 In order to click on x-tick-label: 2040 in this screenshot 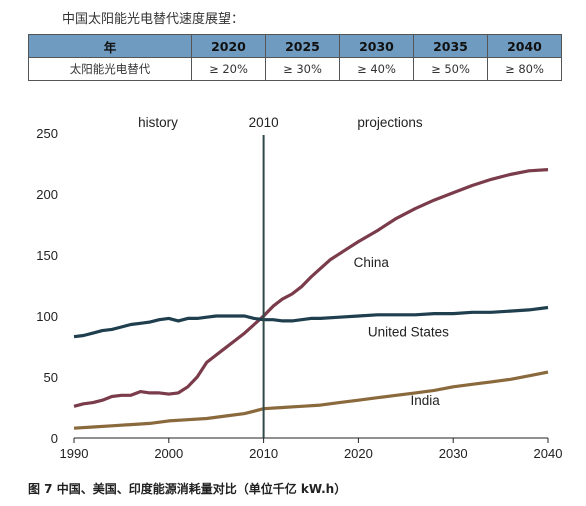, I will do `click(548, 453)`.